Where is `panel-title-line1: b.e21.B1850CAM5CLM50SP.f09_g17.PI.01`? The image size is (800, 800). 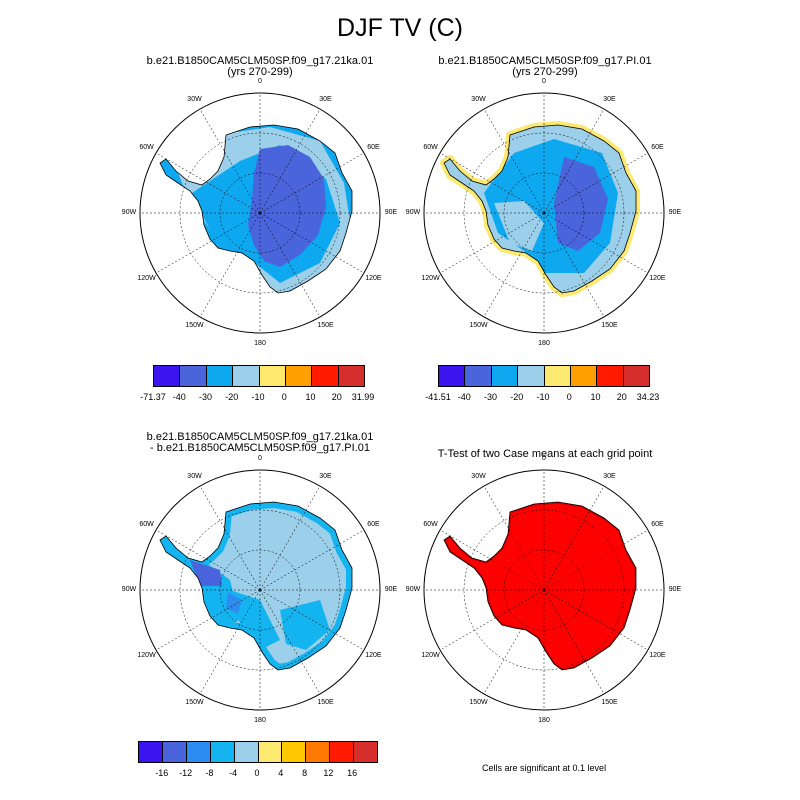 panel-title-line1: b.e21.B1850CAM5CLM50SP.f09_g17.PI.01 is located at coordinates (545, 61).